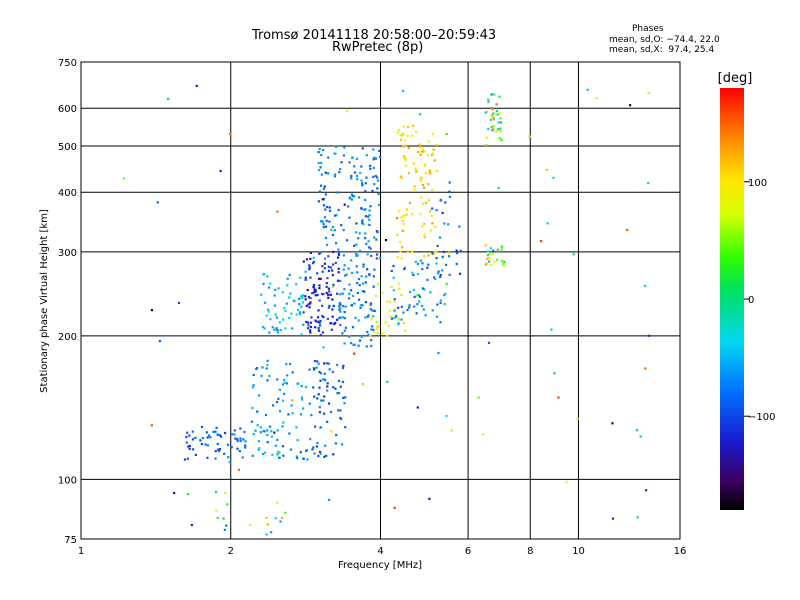 The image size is (800, 600). I want to click on y-tick-label: 400, so click(67, 193).